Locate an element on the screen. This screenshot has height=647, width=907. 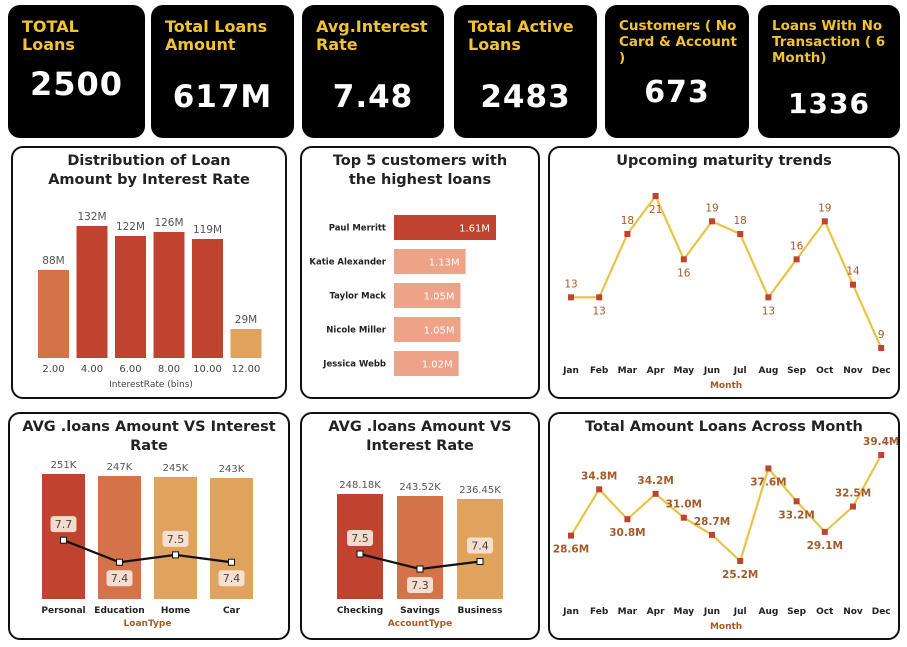
x-tick-label: Jun is located at coordinates (711, 371).